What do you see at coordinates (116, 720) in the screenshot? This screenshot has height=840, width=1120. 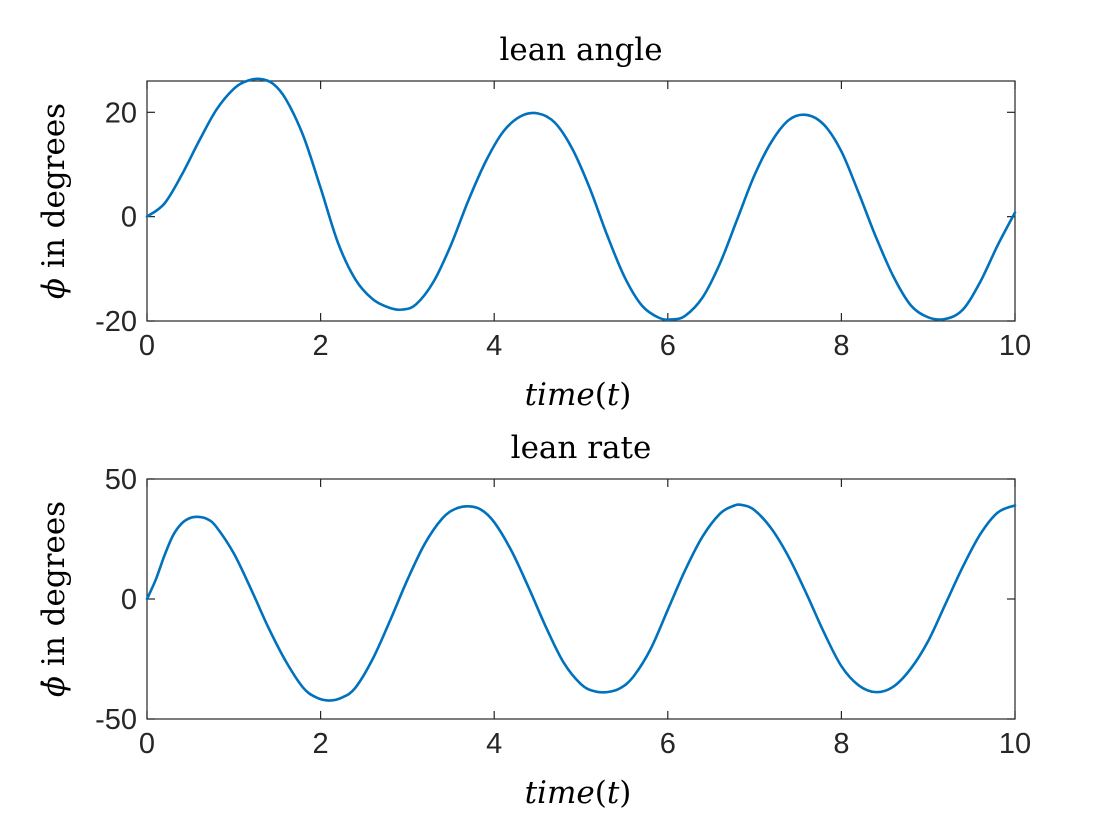 I see `y-tick-label: -50` at bounding box center [116, 720].